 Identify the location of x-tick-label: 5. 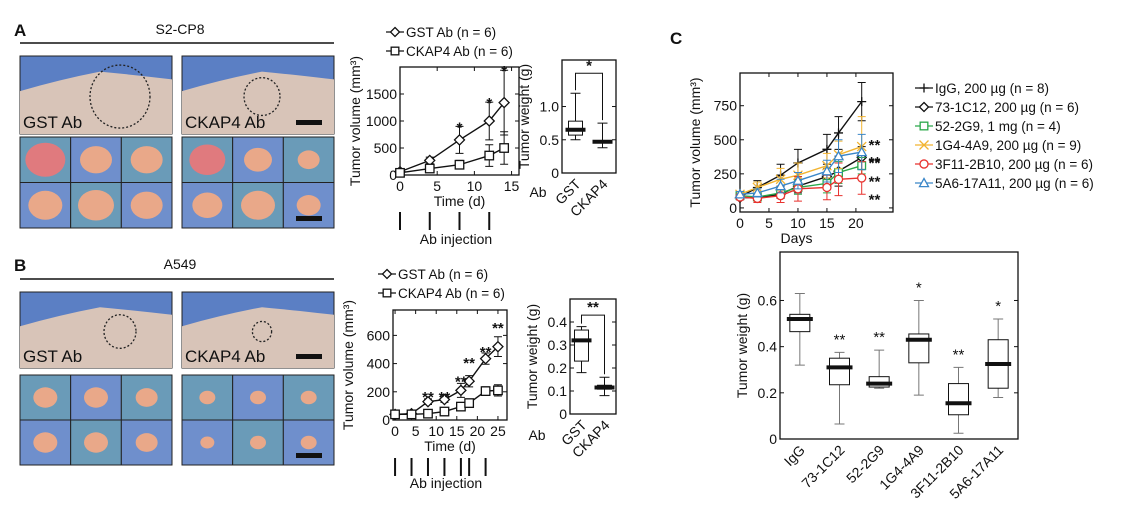
(416, 431).